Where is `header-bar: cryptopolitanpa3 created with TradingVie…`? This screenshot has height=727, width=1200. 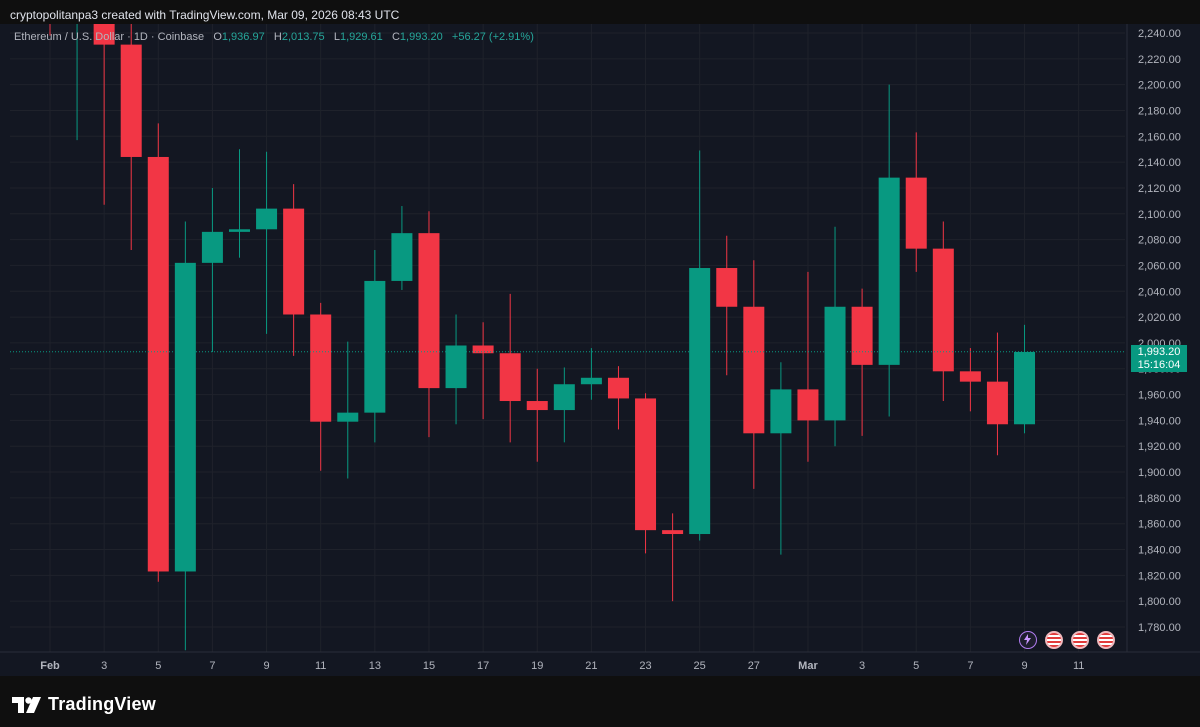 header-bar: cryptopolitanpa3 created with TradingVie… is located at coordinates (600, 14).